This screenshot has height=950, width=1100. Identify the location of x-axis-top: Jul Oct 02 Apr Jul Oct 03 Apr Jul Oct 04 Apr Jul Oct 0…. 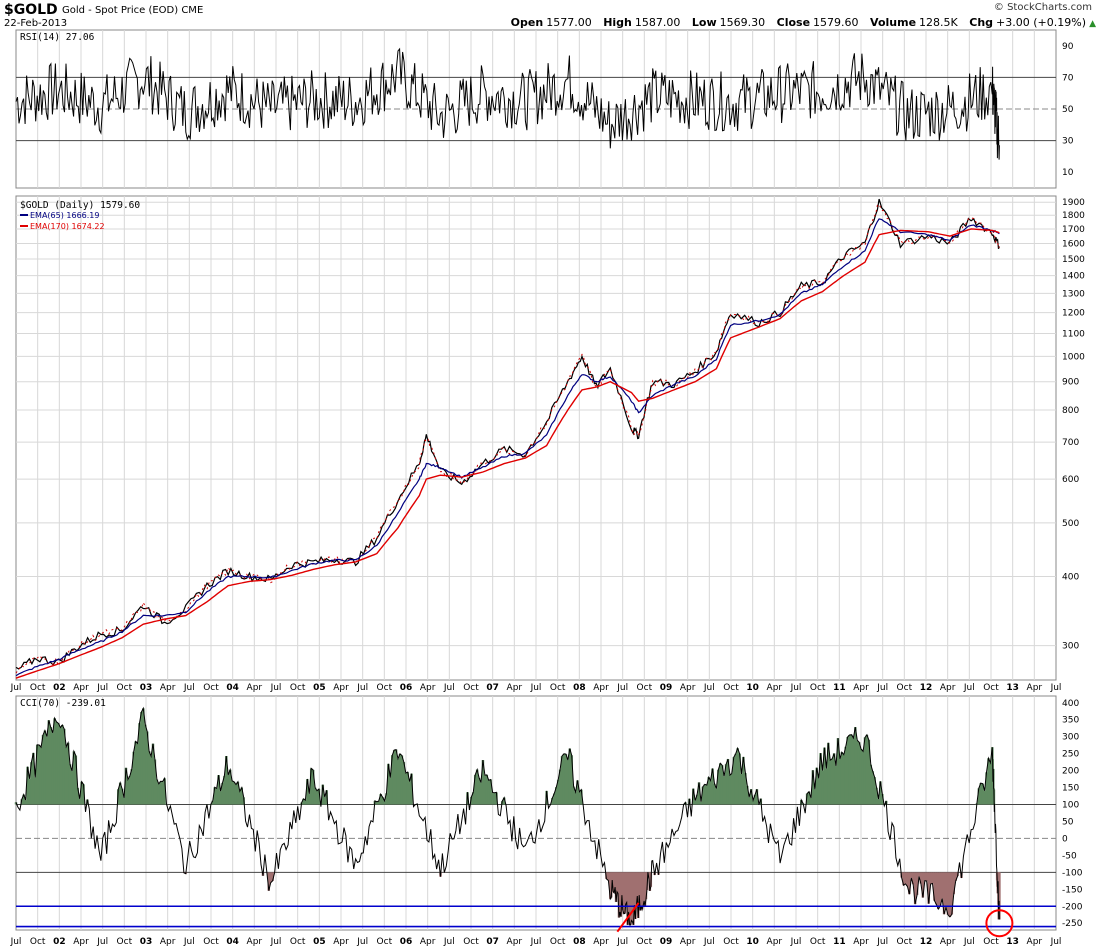
(536, 688).